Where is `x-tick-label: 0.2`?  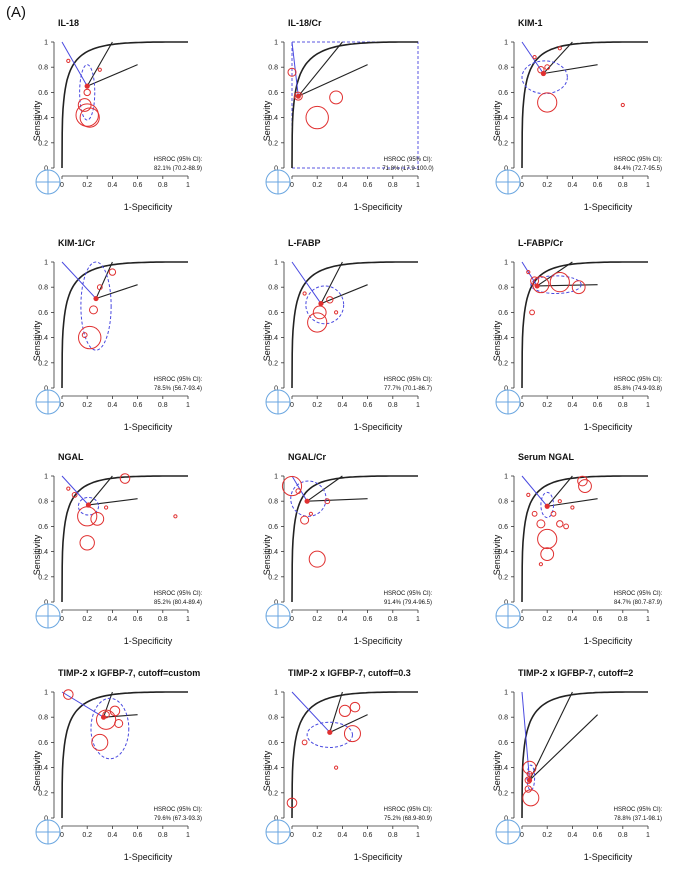 x-tick-label: 0.2 is located at coordinates (547, 405).